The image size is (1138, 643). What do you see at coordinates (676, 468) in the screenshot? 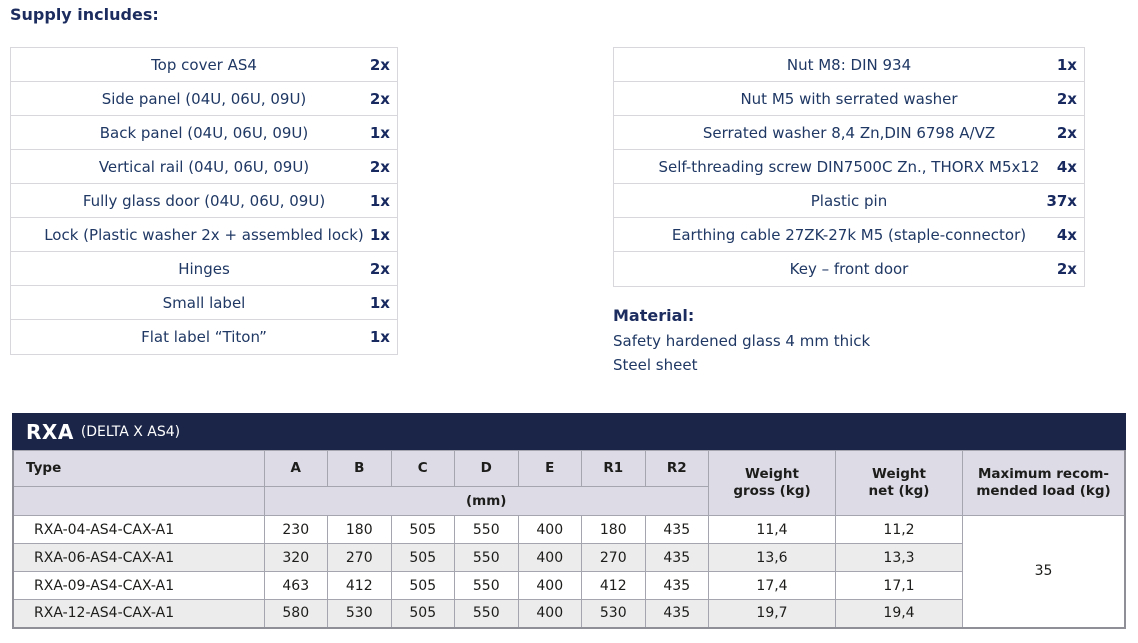
I see `column-header-r2: R2` at bounding box center [676, 468].